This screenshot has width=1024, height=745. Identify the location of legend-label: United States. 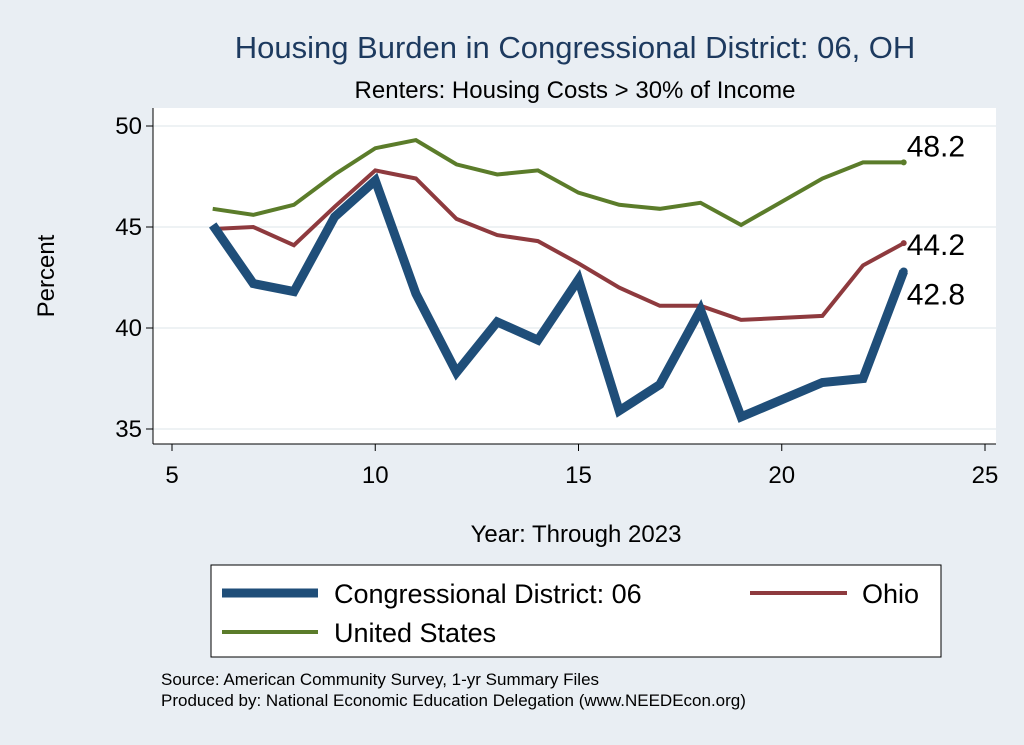
(415, 633).